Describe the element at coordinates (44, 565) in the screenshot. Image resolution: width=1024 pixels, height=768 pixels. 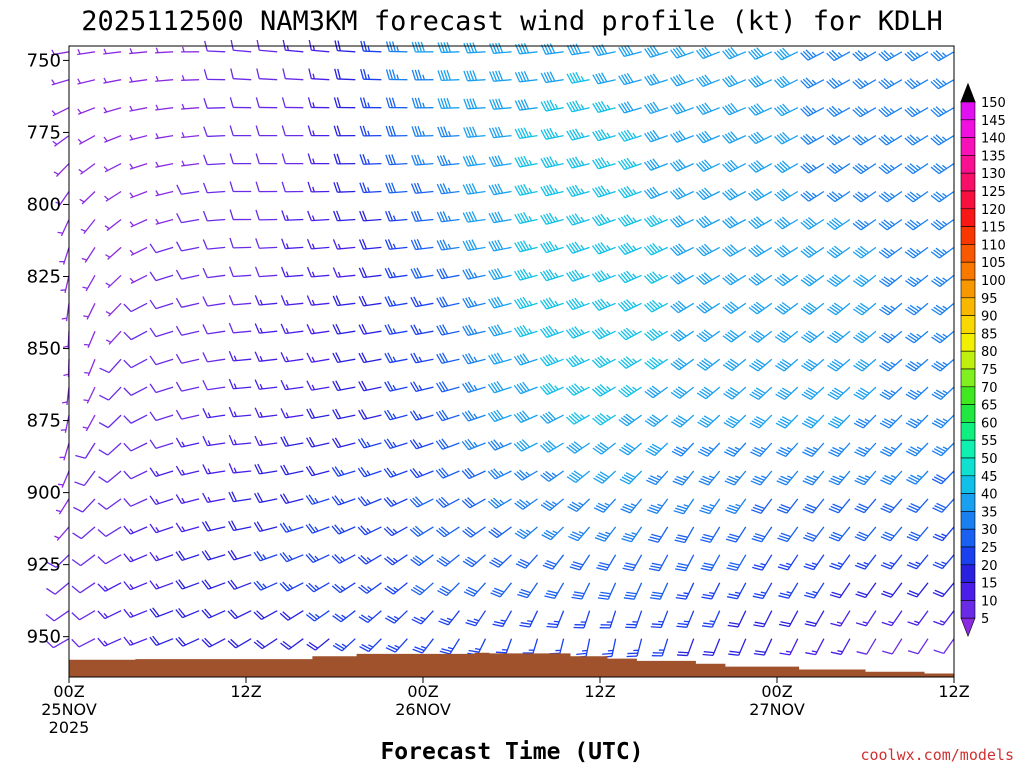
I see `y-tick-label: 925` at that location.